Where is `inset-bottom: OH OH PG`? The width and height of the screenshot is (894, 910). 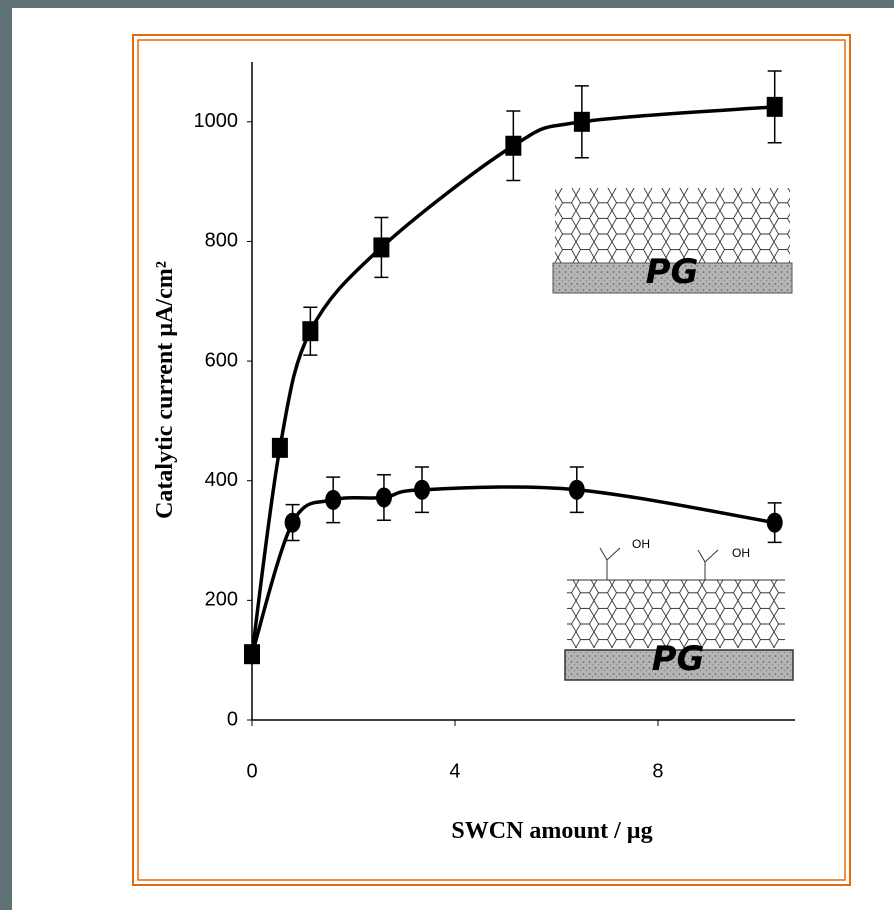 inset-bottom: OH OH PG is located at coordinates (679, 609).